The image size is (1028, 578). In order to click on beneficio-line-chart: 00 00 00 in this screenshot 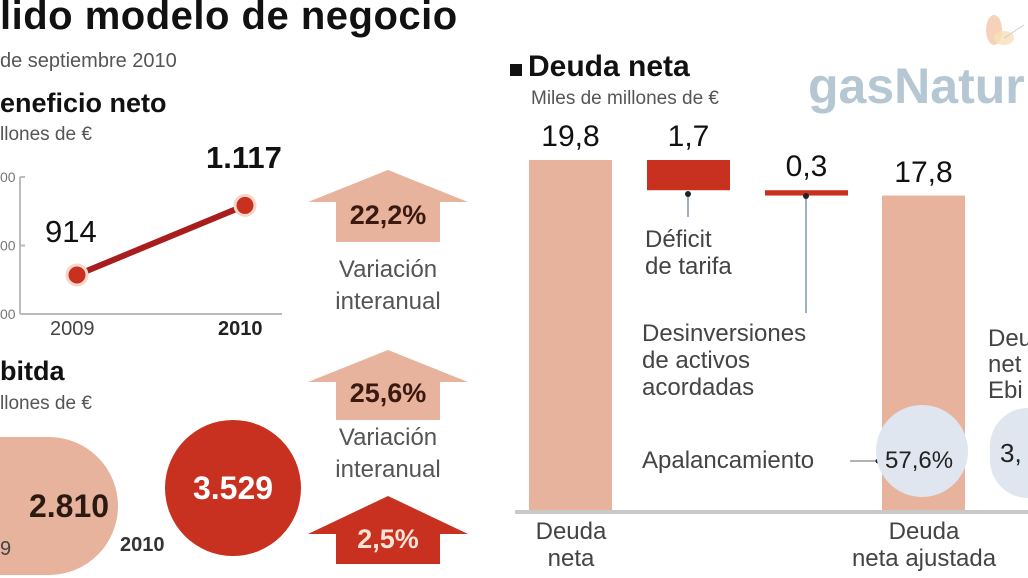, I will do `click(141, 245)`.